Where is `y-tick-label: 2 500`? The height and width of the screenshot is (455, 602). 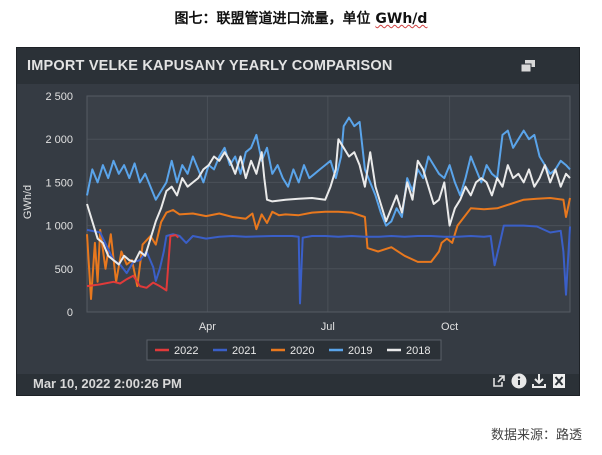 y-tick-label: 2 500 is located at coordinates (59, 97).